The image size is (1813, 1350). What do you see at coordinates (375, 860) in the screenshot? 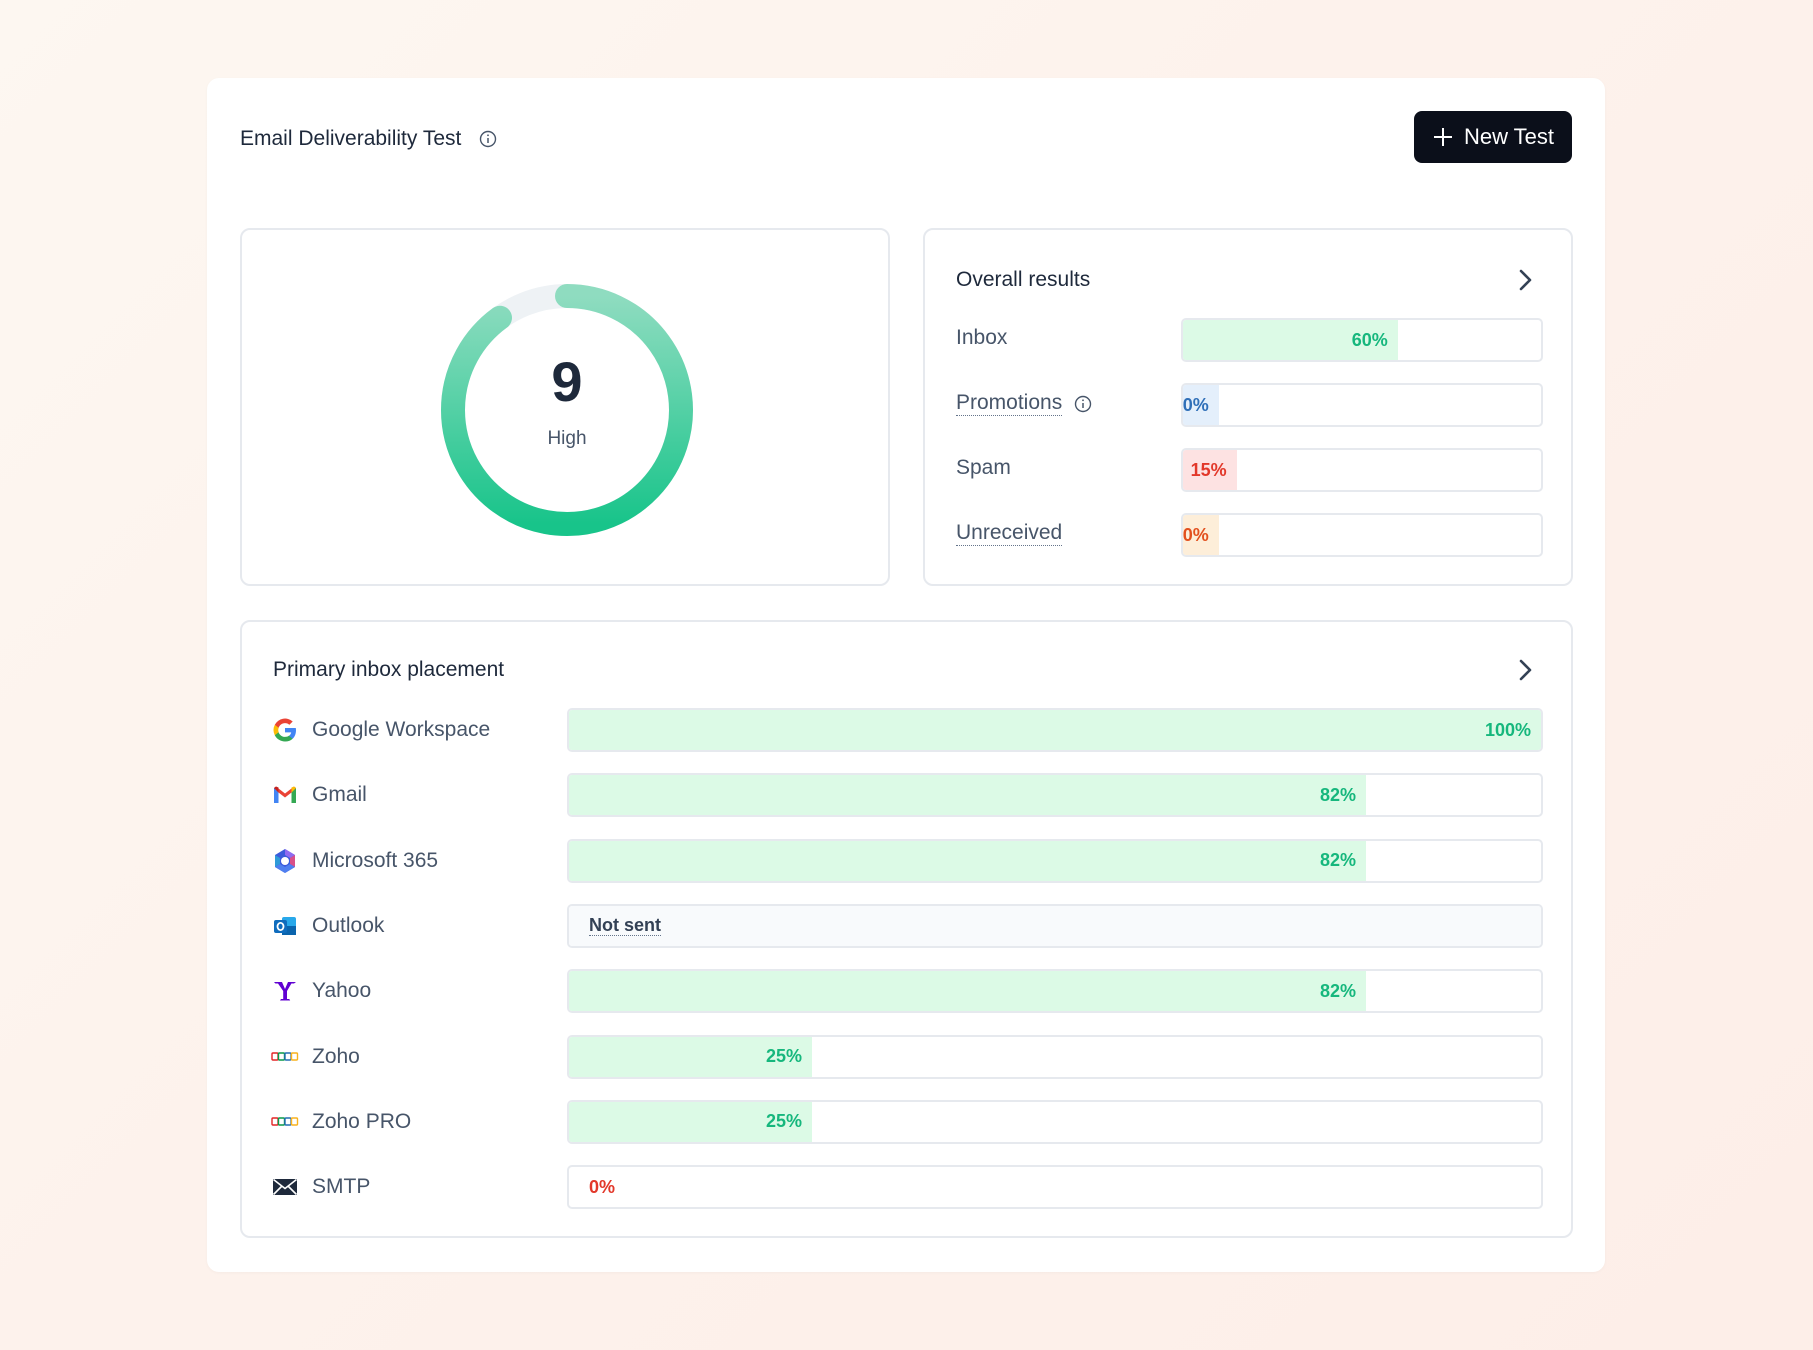
I see `provider-name: Microsoft 365` at bounding box center [375, 860].